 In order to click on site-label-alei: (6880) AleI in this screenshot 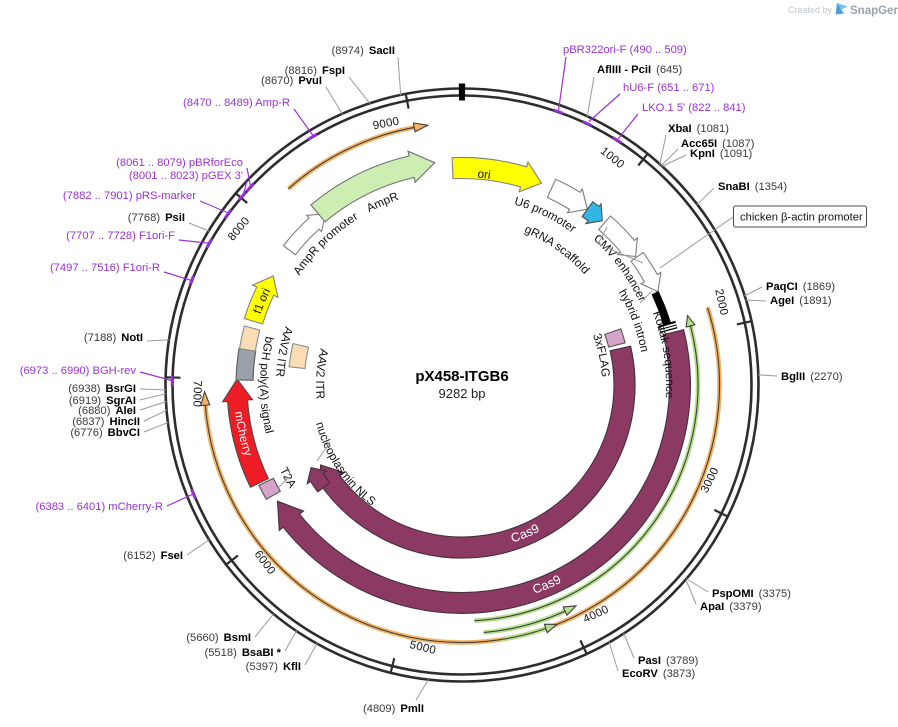, I will do `click(107, 411)`.